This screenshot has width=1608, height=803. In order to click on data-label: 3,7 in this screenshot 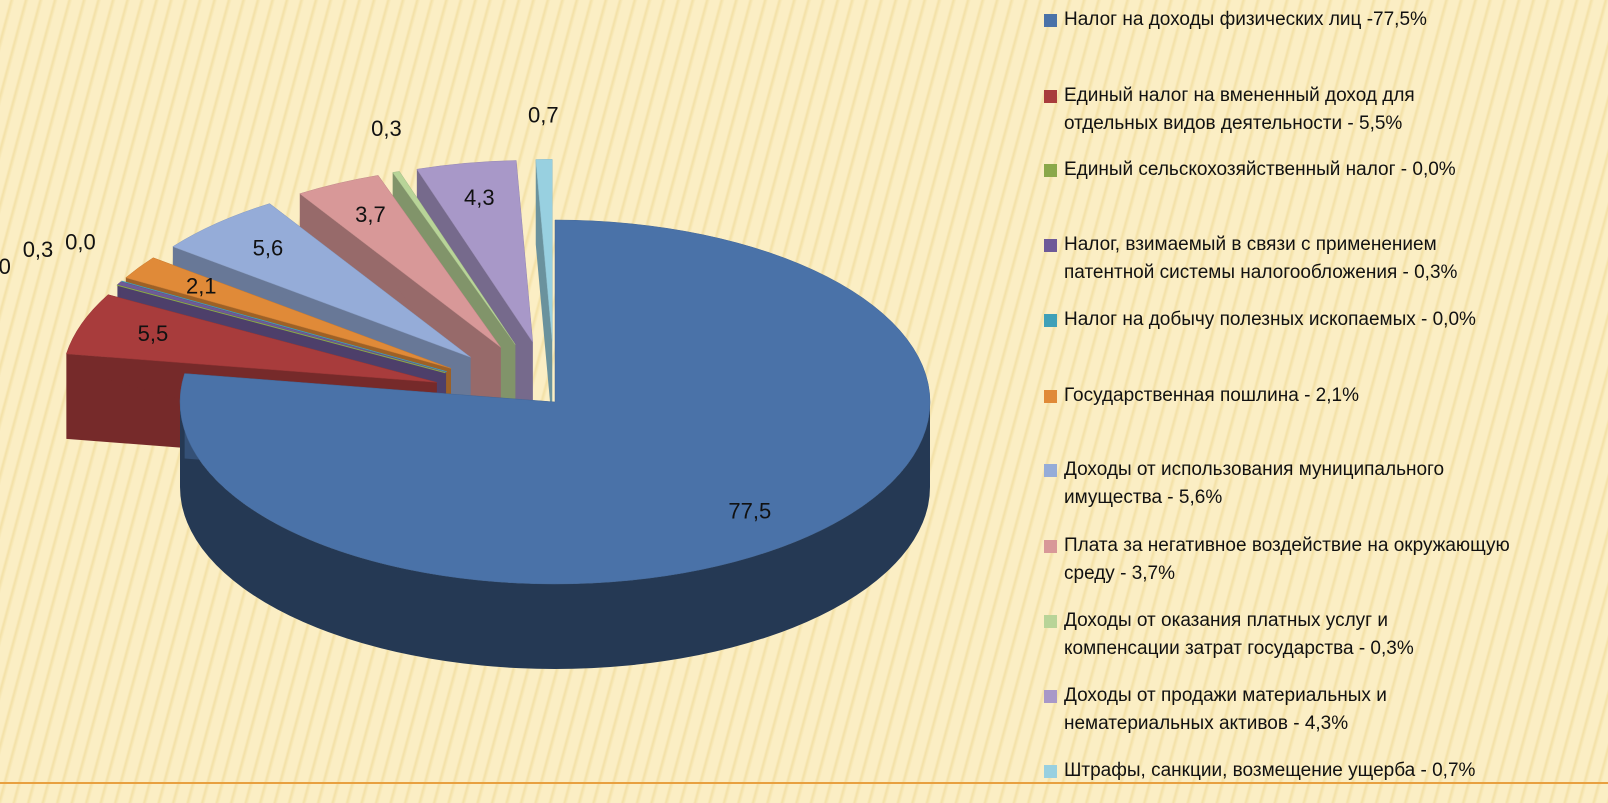, I will do `click(370, 214)`.